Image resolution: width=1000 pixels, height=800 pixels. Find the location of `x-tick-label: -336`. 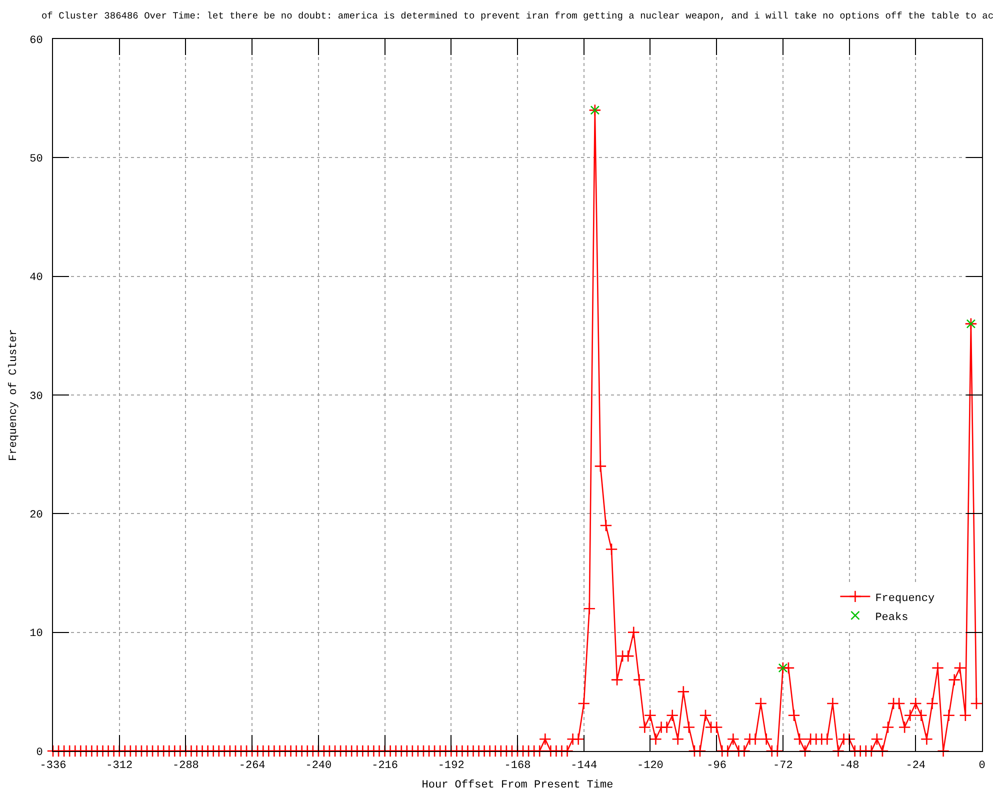

x-tick-label: -336 is located at coordinates (53, 766).